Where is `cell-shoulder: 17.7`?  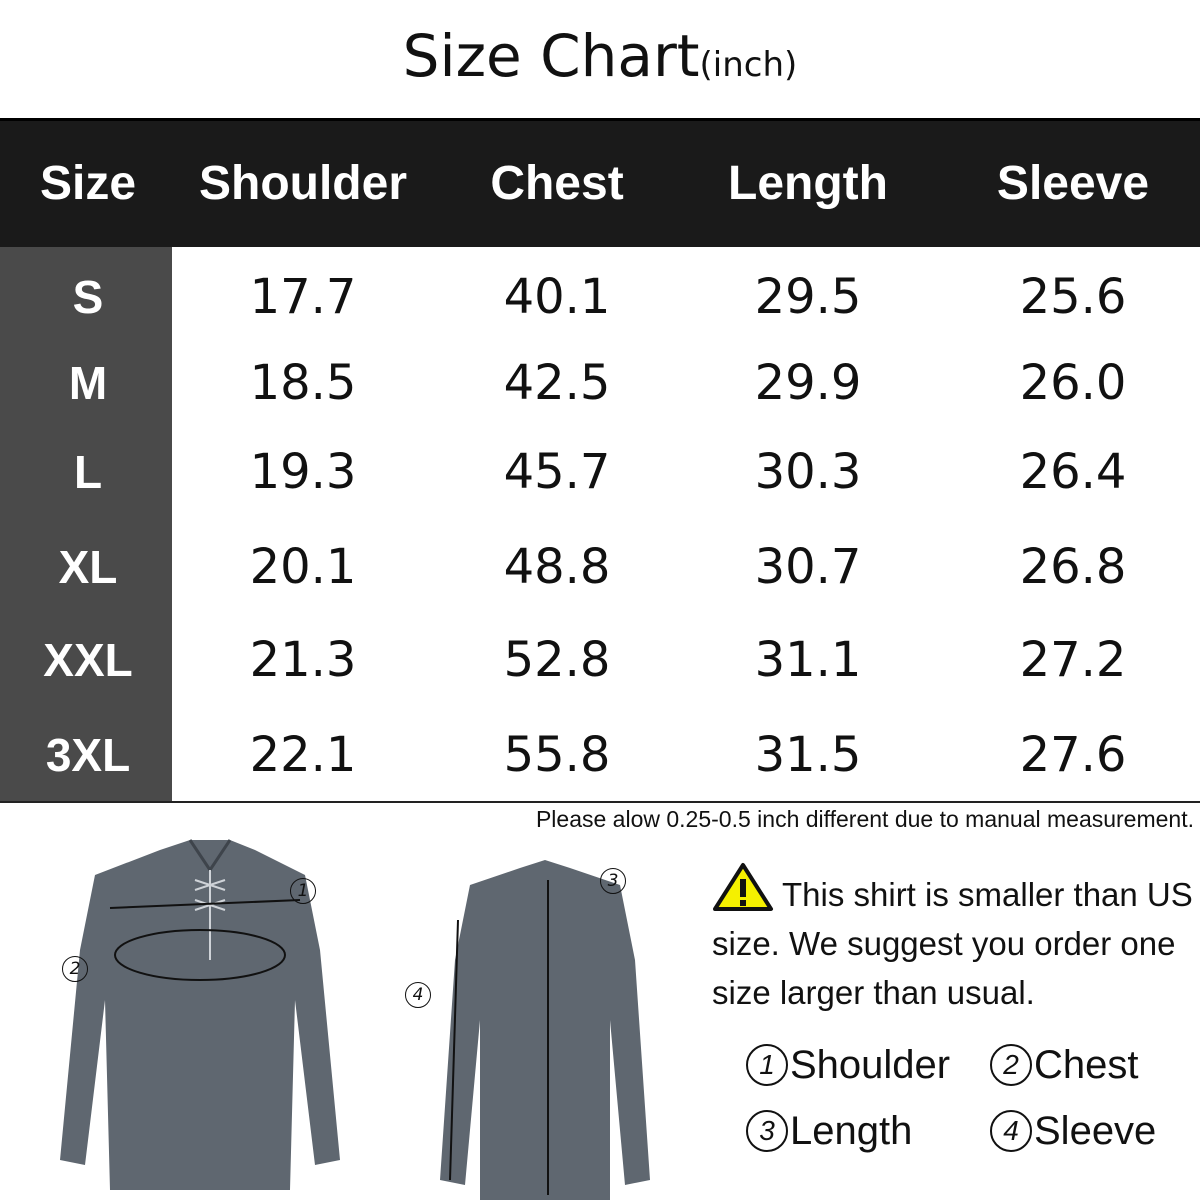 cell-shoulder: 17.7 is located at coordinates (303, 297).